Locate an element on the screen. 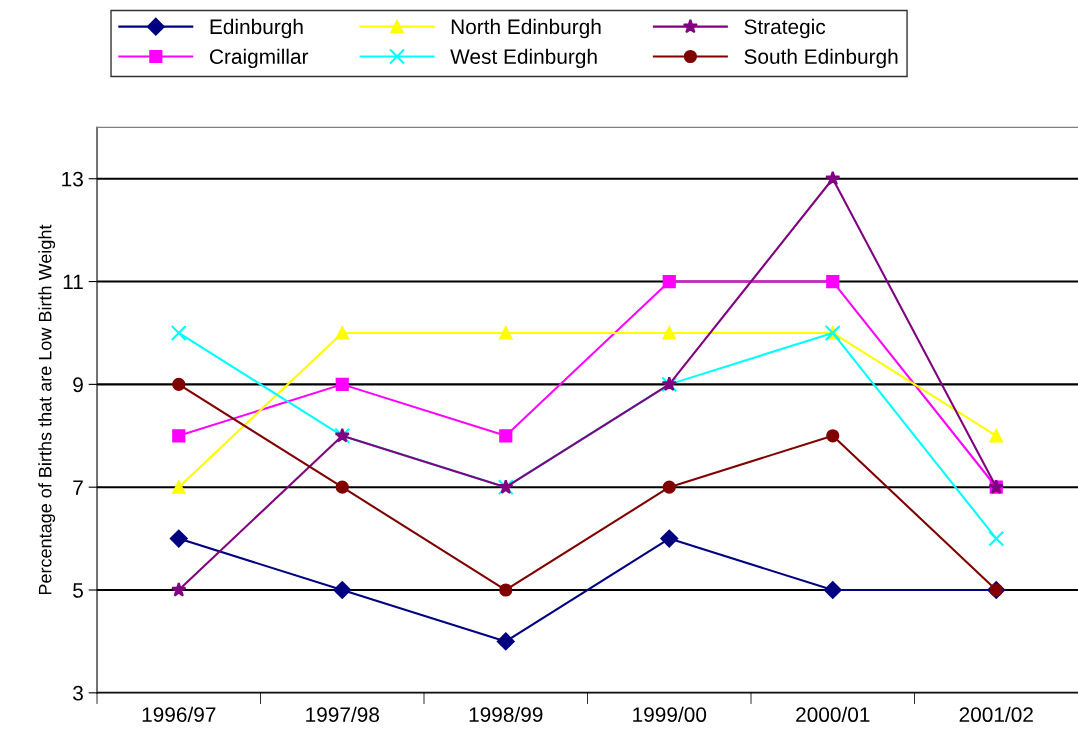 The width and height of the screenshot is (1078, 749). y-tick-label: 5 is located at coordinates (78, 590).